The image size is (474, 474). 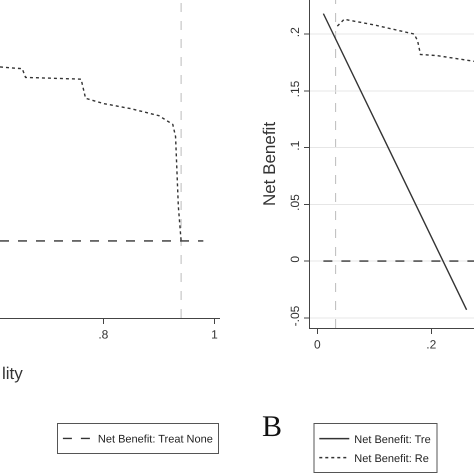 I want to click on y-tick-label: .15, so click(x=295, y=89).